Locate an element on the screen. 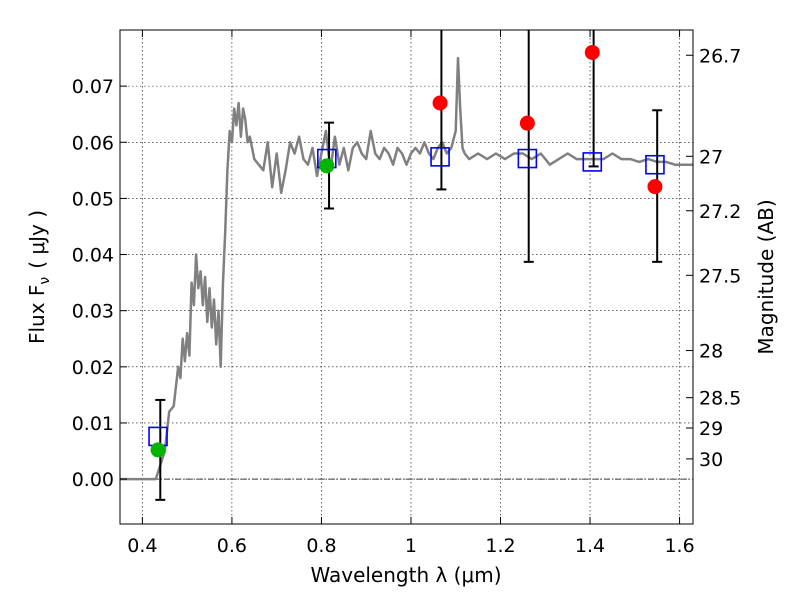 The height and width of the screenshot is (604, 800). y-axis-title-sub: ν is located at coordinates (45, 281).